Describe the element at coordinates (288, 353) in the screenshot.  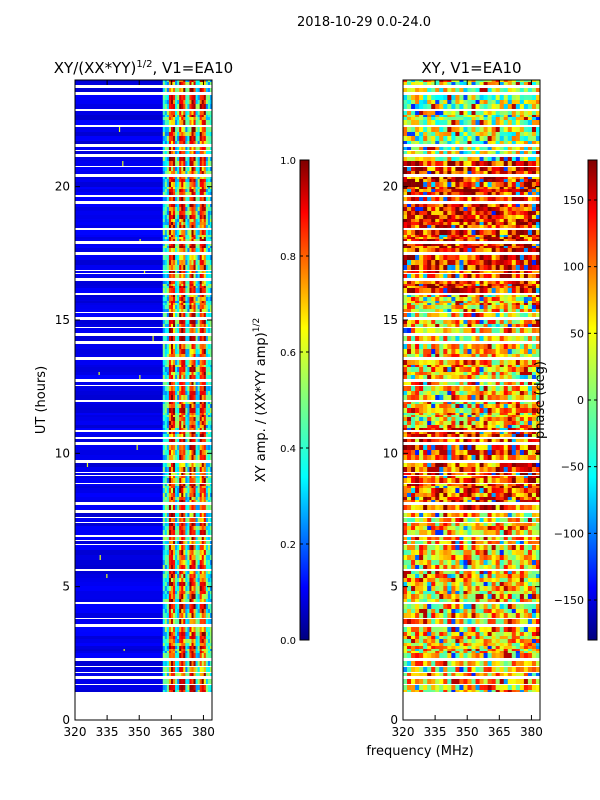
I see `colorbar-tick-label: 0.6` at that location.